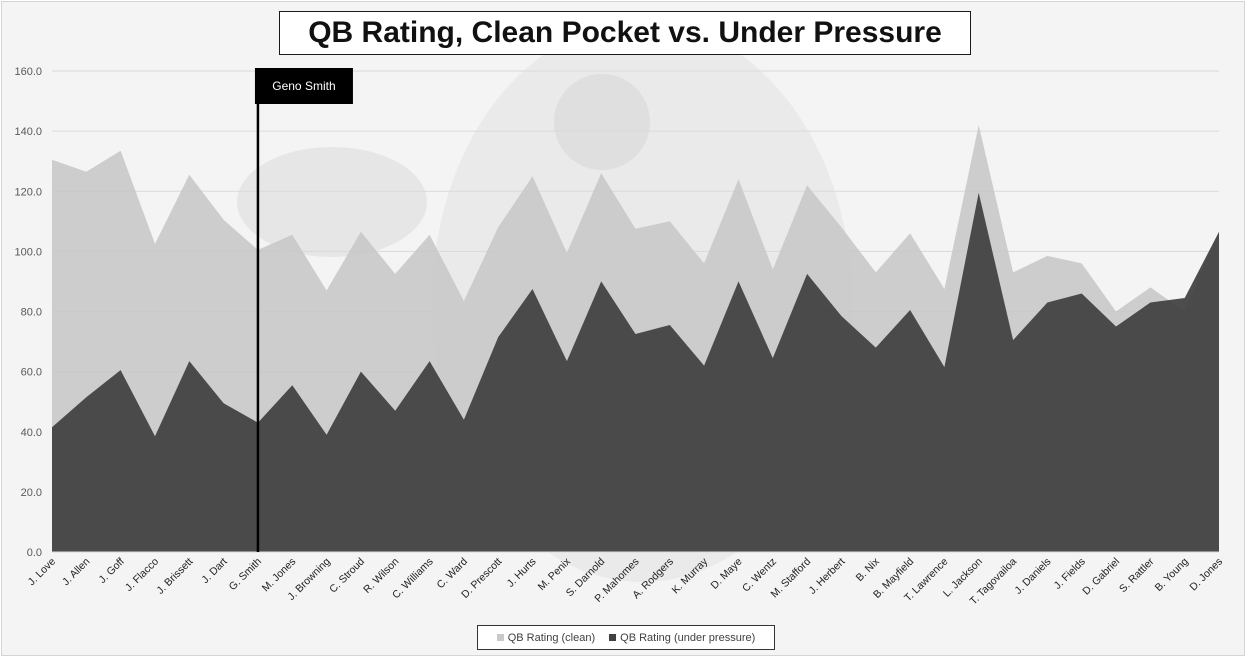 The image size is (1248, 659). What do you see at coordinates (28, 72) in the screenshot?
I see `y-tick-label: 160.0` at bounding box center [28, 72].